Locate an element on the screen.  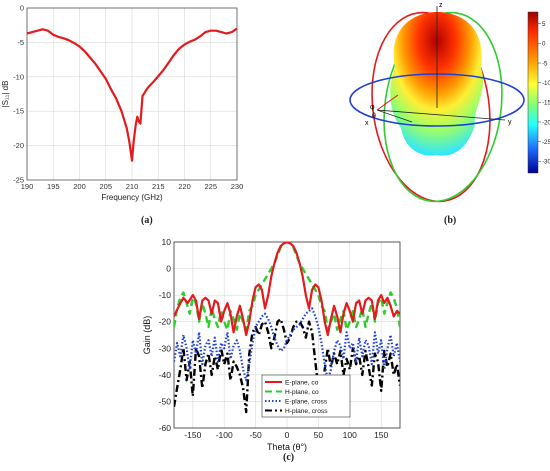
y-axis is located at coordinates (441, 115).